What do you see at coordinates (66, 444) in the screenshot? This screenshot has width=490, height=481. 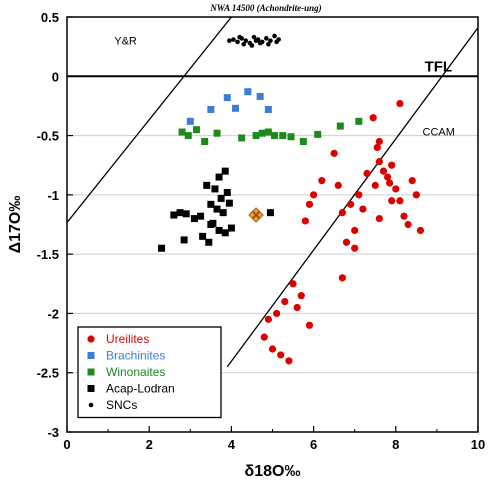 I see `x-tick-label: 0` at bounding box center [66, 444].